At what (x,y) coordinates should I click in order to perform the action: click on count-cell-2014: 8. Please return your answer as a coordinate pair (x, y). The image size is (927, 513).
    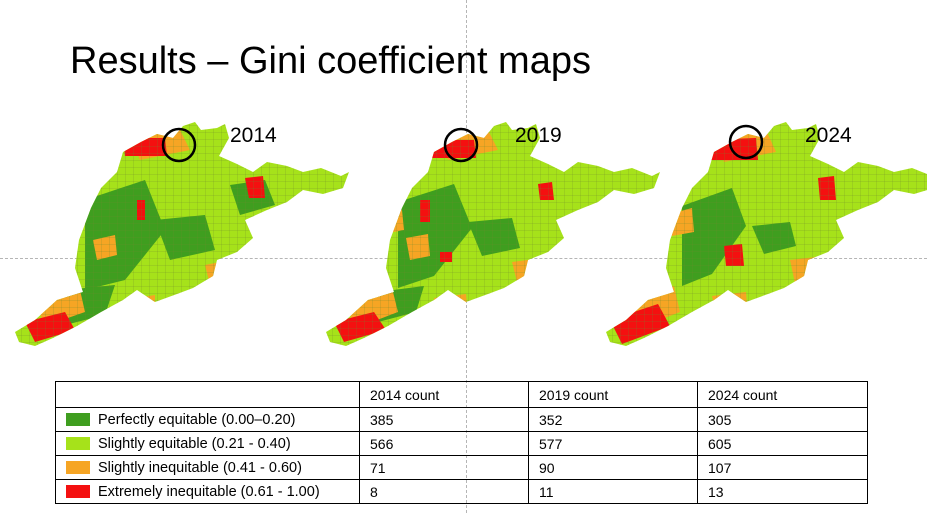
    Looking at the image, I should click on (444, 491).